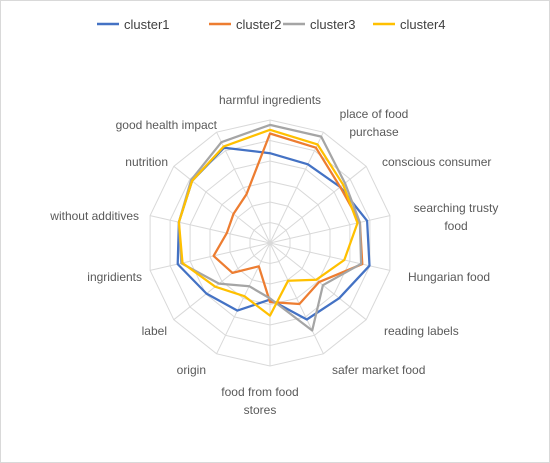  I want to click on category-label: harmful ingredients, so click(270, 100).